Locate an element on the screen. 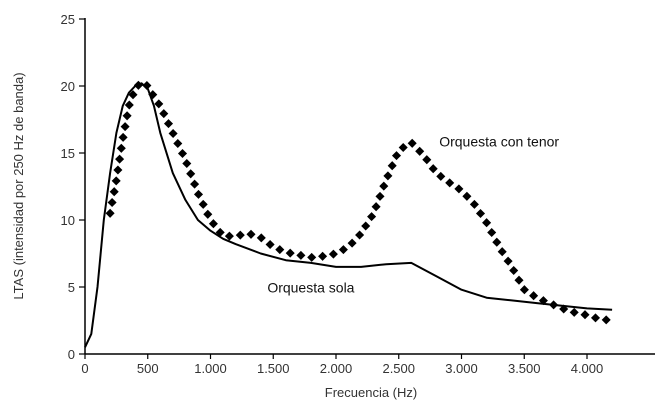 This screenshot has width=655, height=402. x-tick-label: 0 is located at coordinates (84, 368).